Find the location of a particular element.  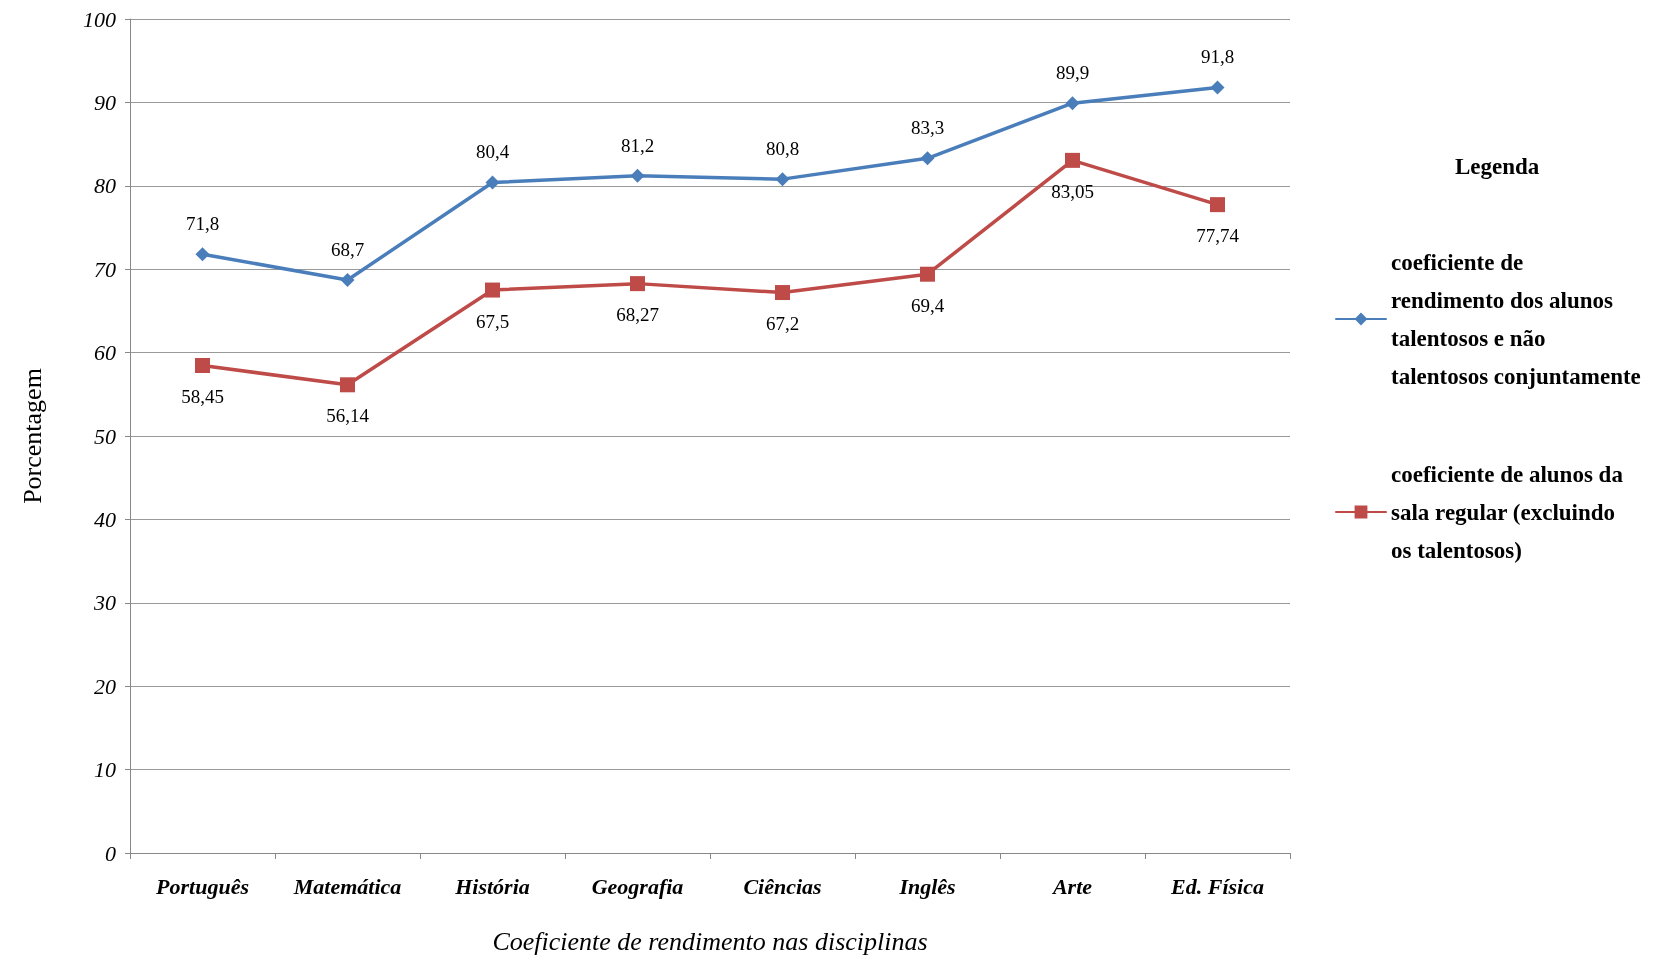

x-axis-title: Coeficiente de rendimento nas disciplinas is located at coordinates (710, 941).